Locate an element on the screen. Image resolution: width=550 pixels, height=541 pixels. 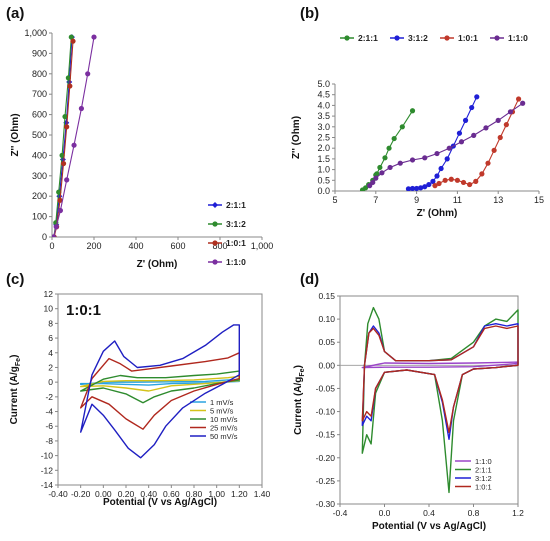
legend-entry: 50 mV/s is located at coordinates (214, 436).